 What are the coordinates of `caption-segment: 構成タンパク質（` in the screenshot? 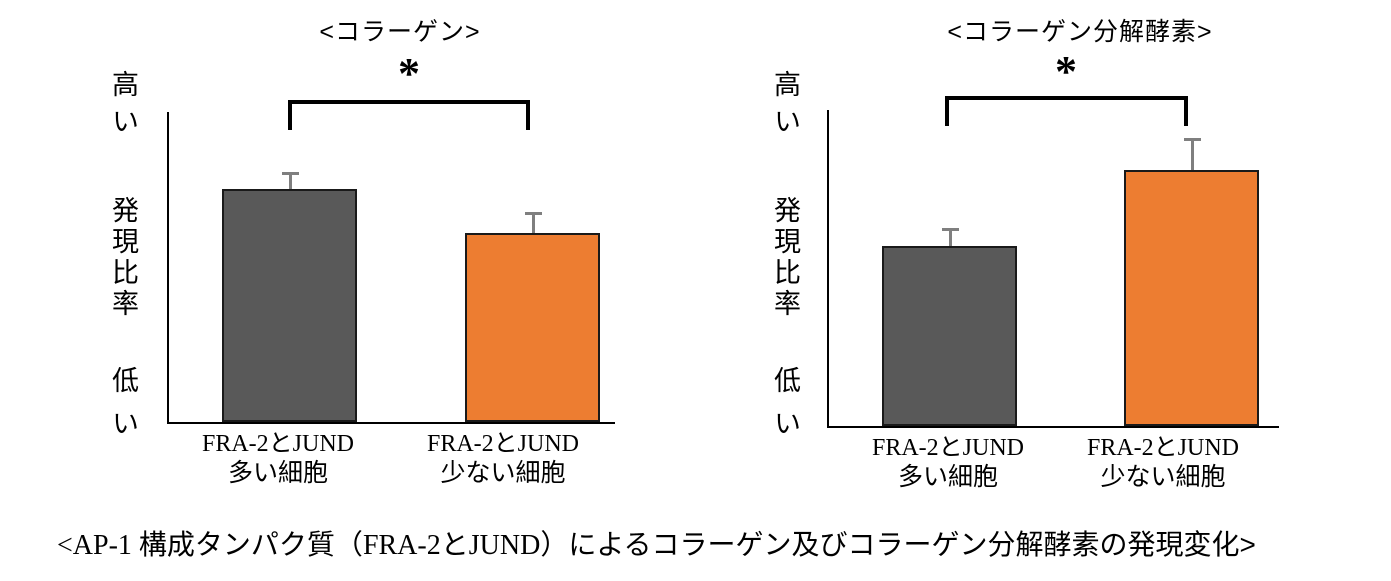 It's located at (250, 544).